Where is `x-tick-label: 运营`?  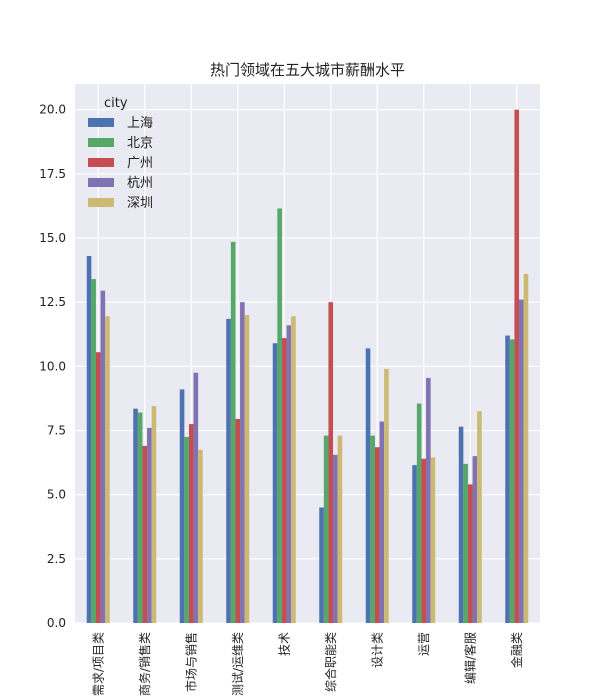 x-tick-label: 运营 is located at coordinates (424, 644).